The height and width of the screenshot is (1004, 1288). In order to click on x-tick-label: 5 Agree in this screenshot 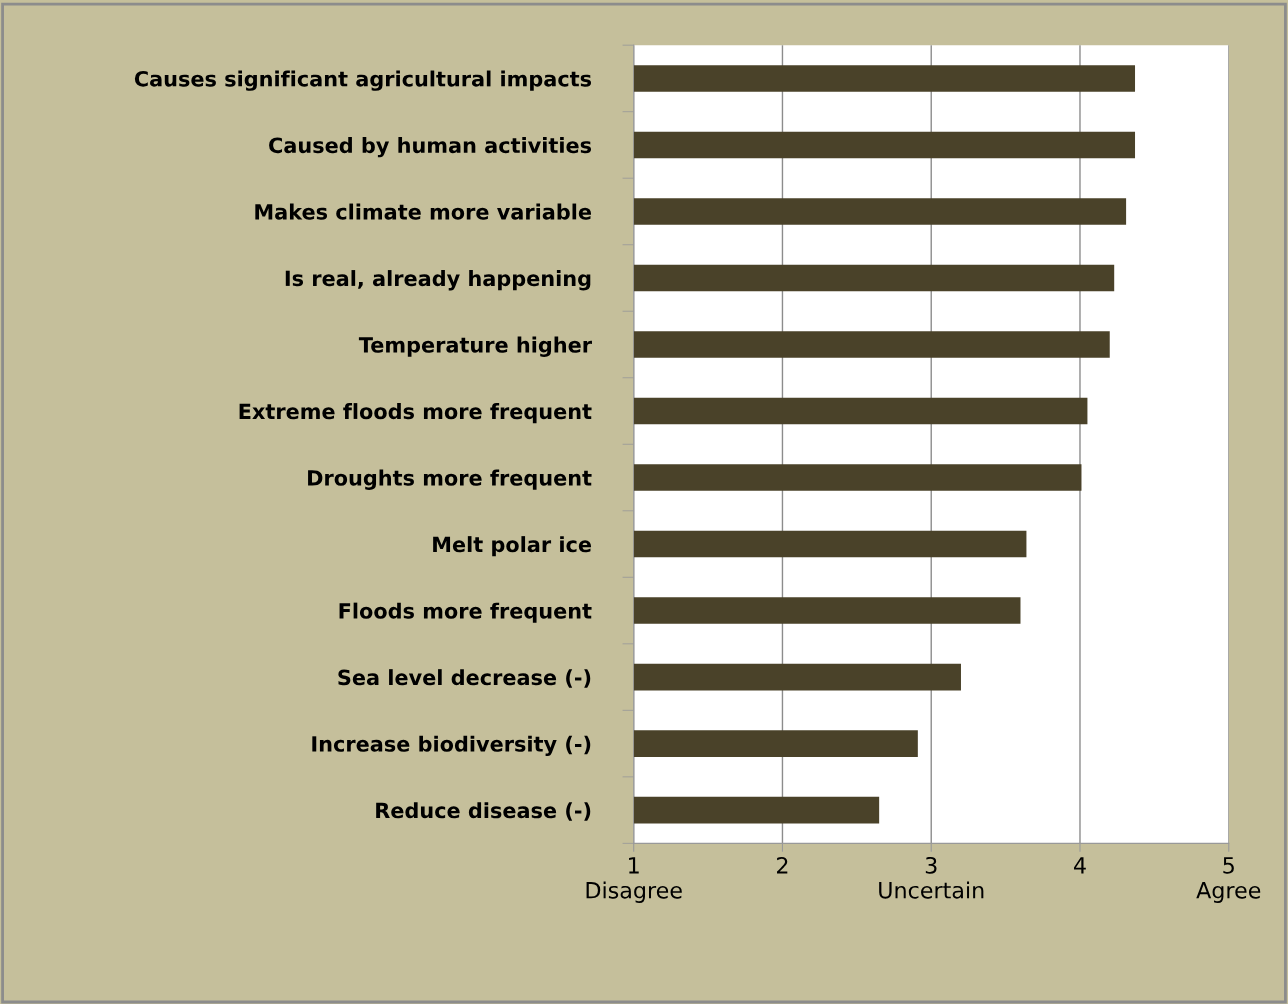, I will do `click(1228, 880)`.